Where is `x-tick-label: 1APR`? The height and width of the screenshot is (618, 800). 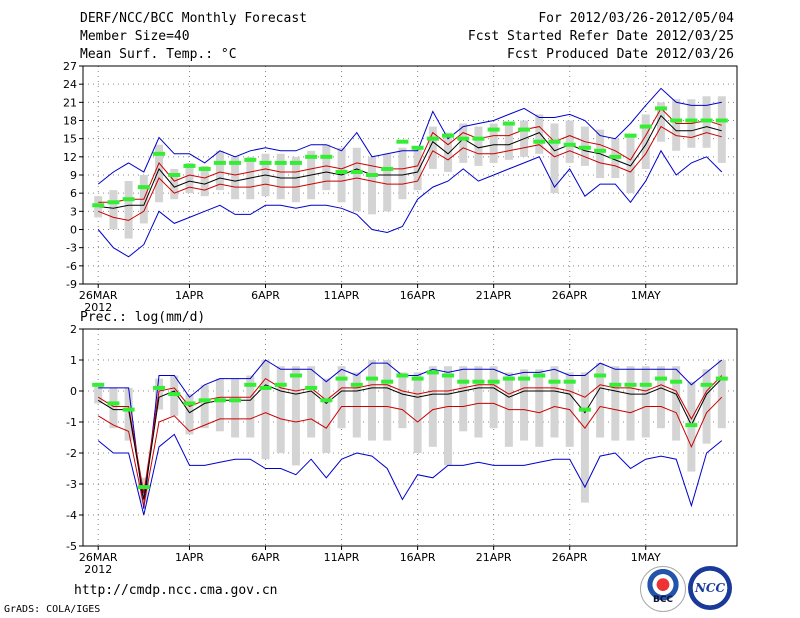 x-tick-label: 1APR is located at coordinates (189, 295).